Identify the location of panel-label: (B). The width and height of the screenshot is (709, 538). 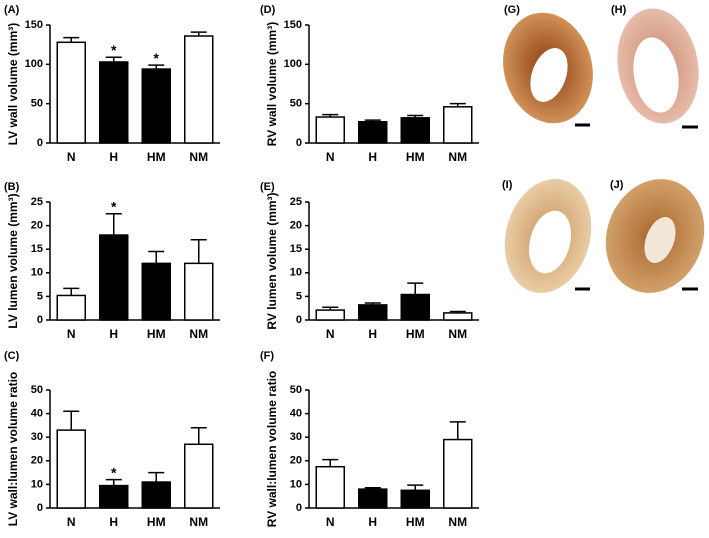
(12, 187).